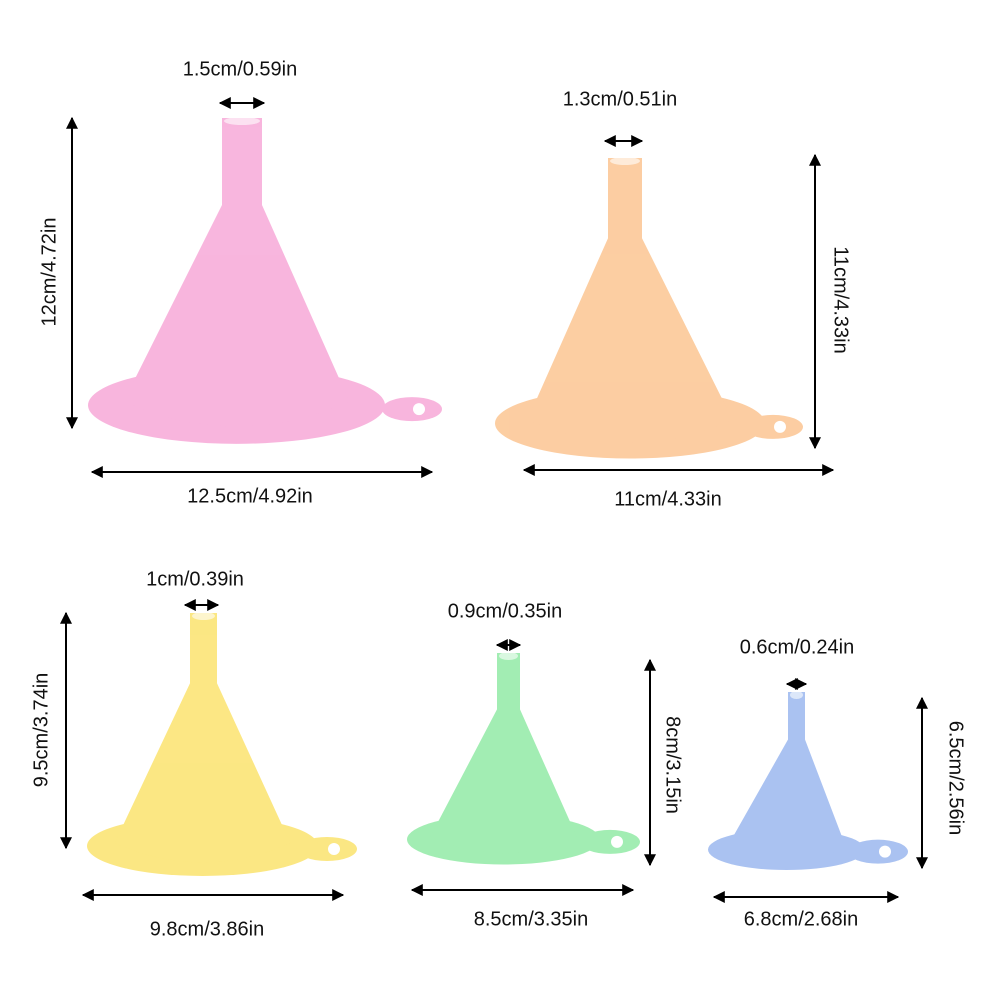 This screenshot has width=1000, height=1000. I want to click on width-label: 9.8cm/3.86in, so click(207, 929).